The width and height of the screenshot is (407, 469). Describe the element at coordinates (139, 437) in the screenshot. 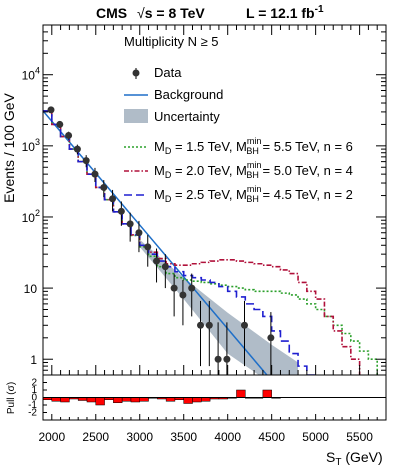

I see `x-tick-label: 3000` at that location.